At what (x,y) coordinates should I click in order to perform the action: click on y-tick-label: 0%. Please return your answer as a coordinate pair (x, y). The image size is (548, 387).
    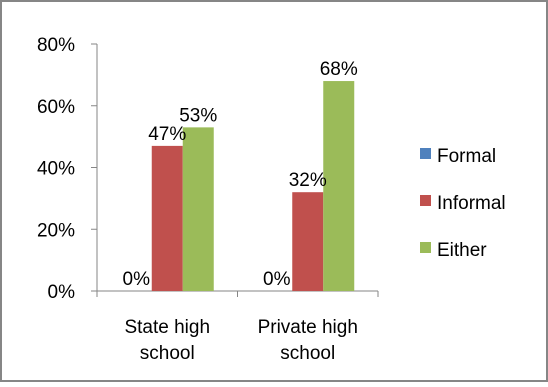
    Looking at the image, I should click on (62, 292).